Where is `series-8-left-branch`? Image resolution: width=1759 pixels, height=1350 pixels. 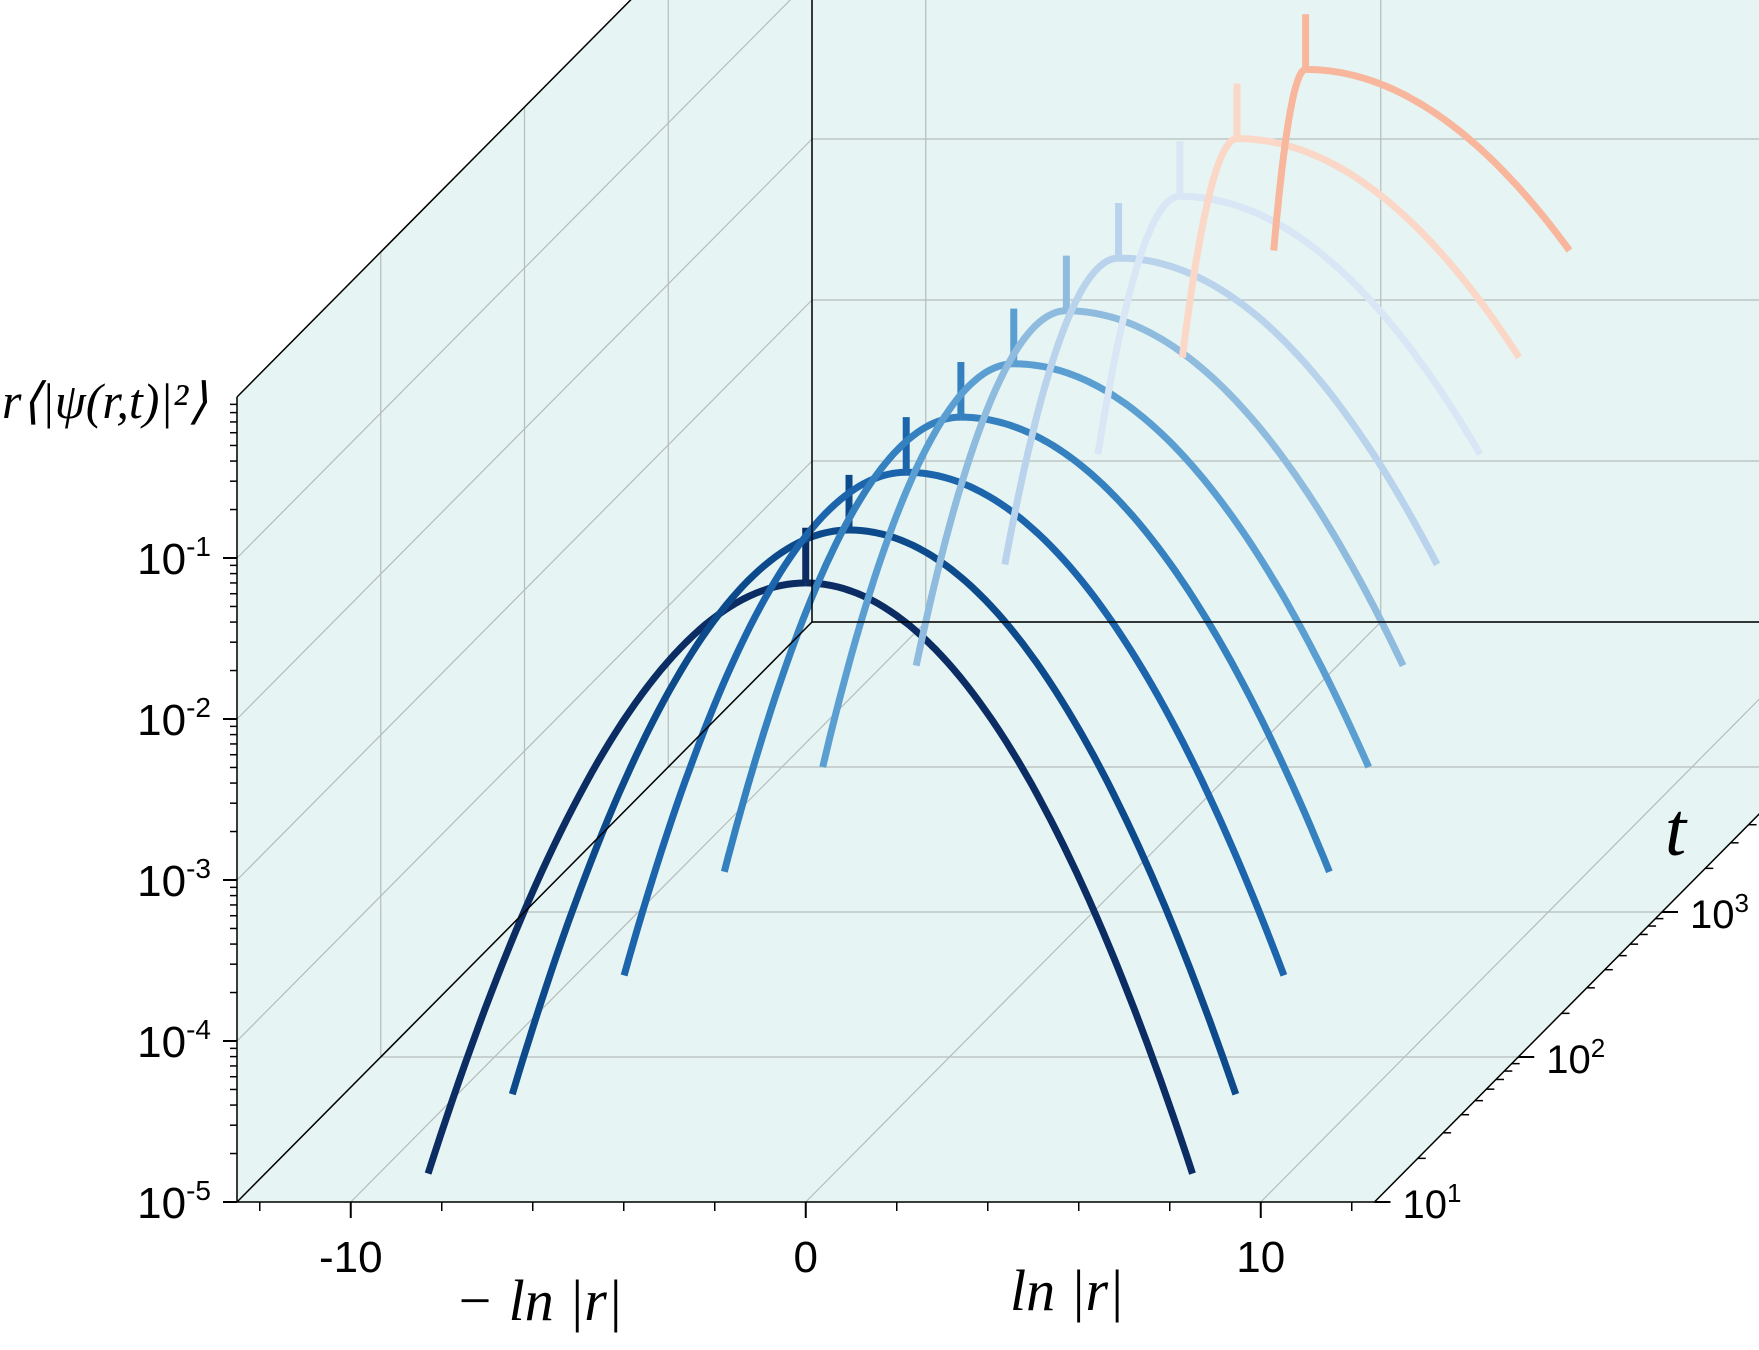 series-8-left-branch is located at coordinates (1138, 323).